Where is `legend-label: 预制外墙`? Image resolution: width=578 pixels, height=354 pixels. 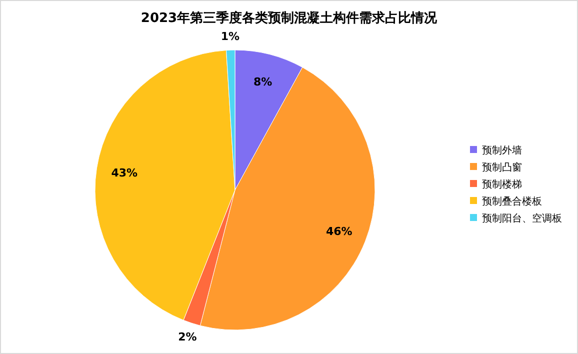
legend-label: 预制外墙 is located at coordinates (502, 150).